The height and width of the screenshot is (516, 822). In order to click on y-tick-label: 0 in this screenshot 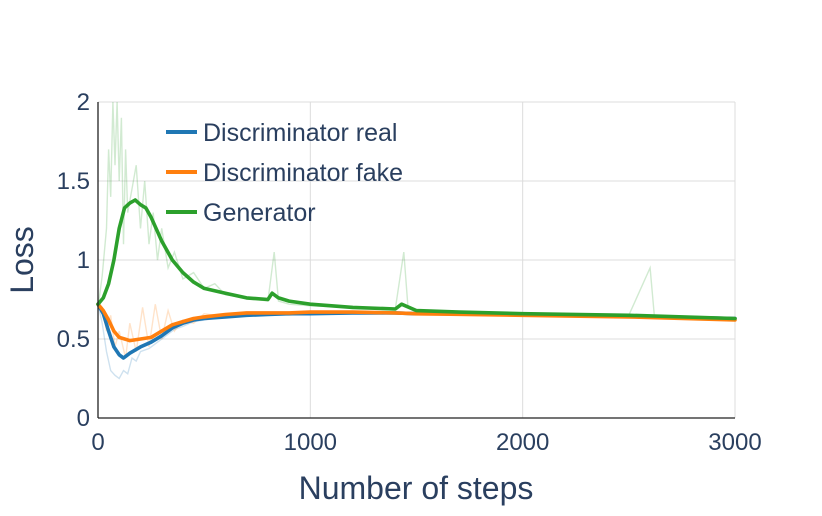, I will do `click(83, 418)`.